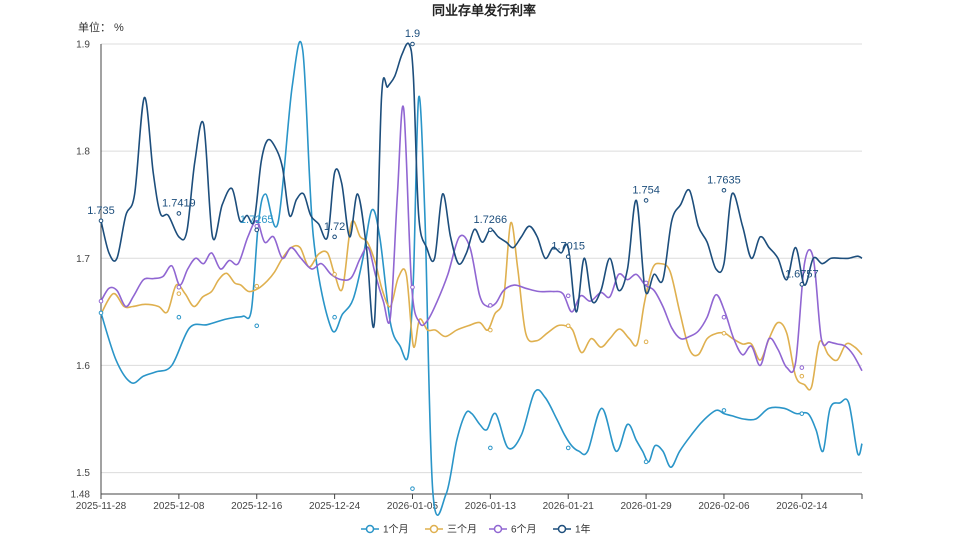 The image size is (959, 544). I want to click on x-tick-label: 2025-11-28, so click(101, 506).